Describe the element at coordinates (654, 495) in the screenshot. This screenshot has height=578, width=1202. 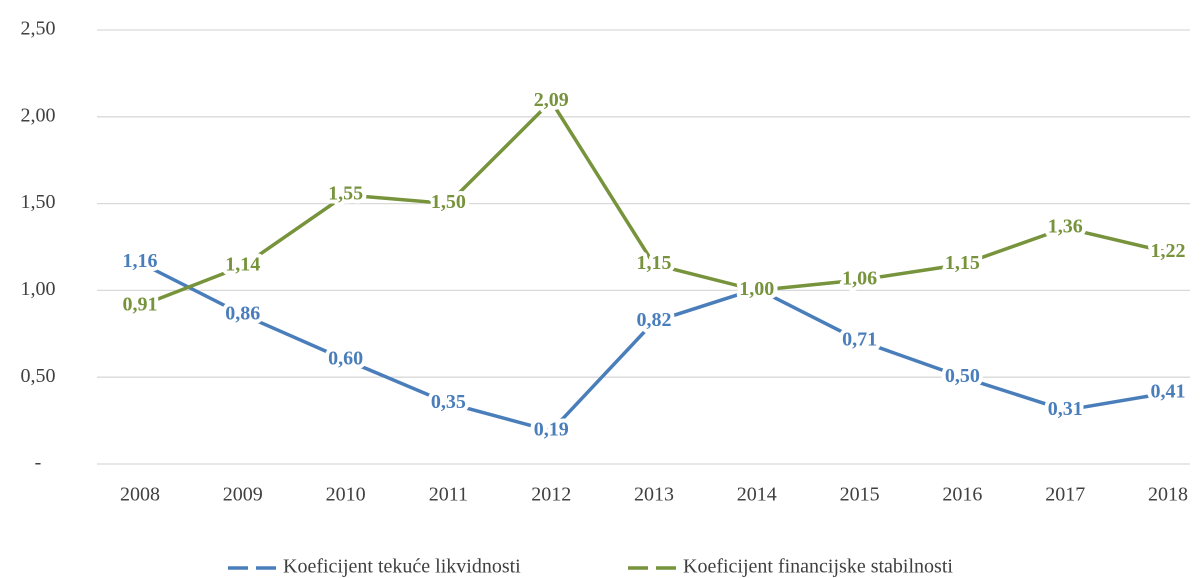
I see `x-tick-label: 2013` at that location.